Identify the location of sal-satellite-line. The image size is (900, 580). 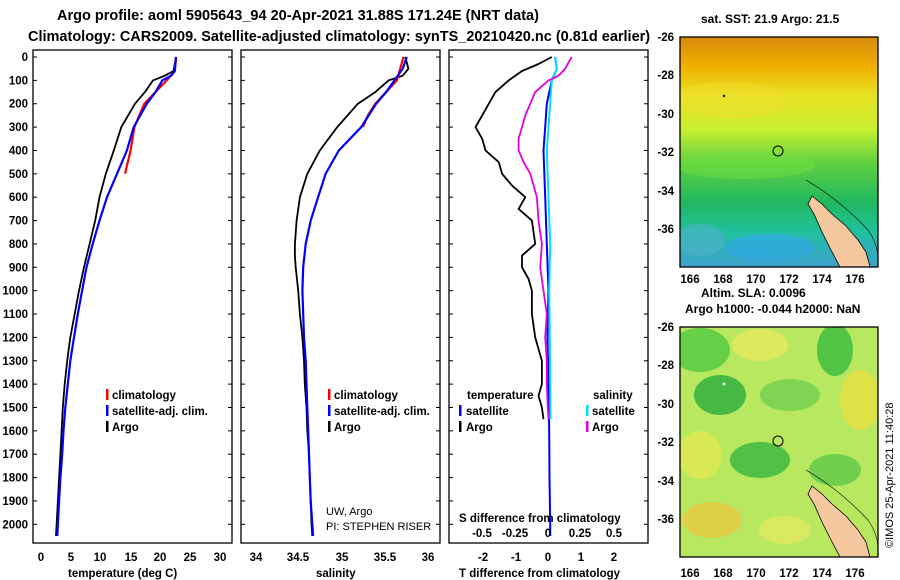
(354, 296).